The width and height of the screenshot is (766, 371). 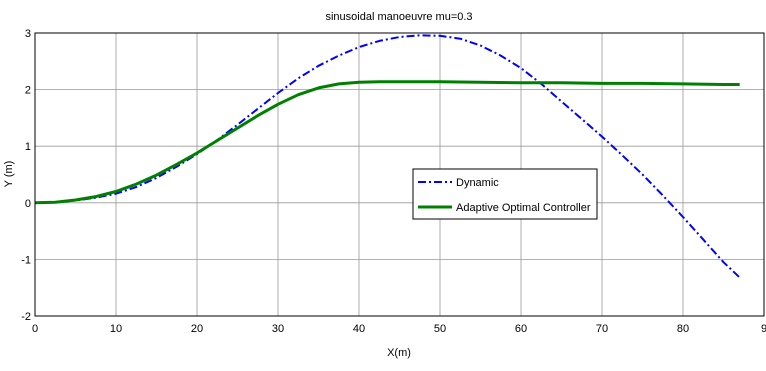 What do you see at coordinates (683, 329) in the screenshot?
I see `x-tick-label: 80` at bounding box center [683, 329].